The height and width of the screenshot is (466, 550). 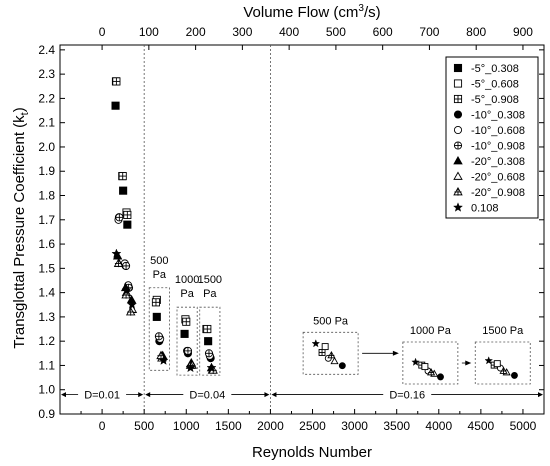 What do you see at coordinates (102, 426) in the screenshot?
I see `x-tick-label: 0` at bounding box center [102, 426].